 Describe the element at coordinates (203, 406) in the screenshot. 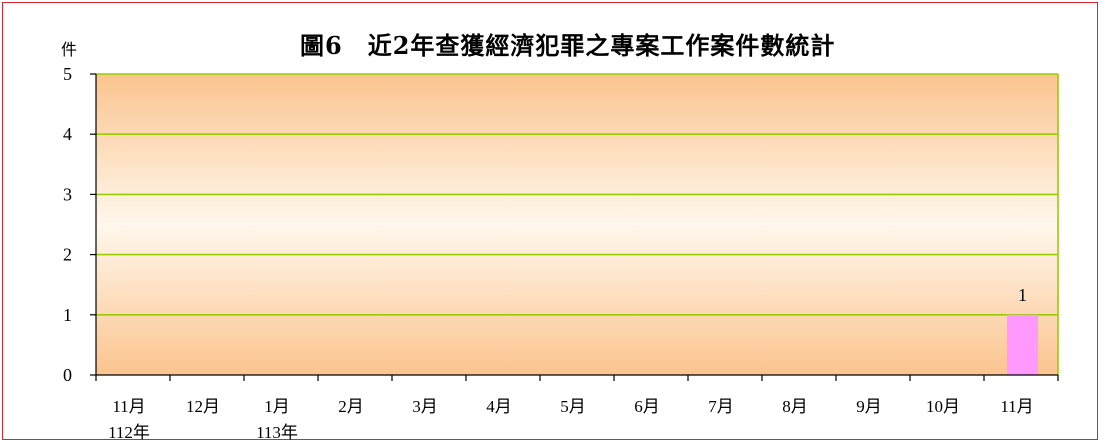

I see `x-tick-label: 12月` at that location.